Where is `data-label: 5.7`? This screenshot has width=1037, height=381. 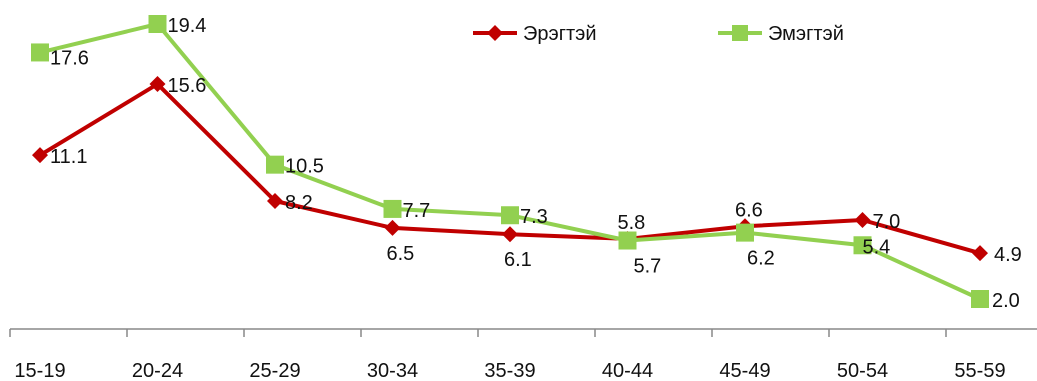
data-label: 5.7 is located at coordinates (648, 267).